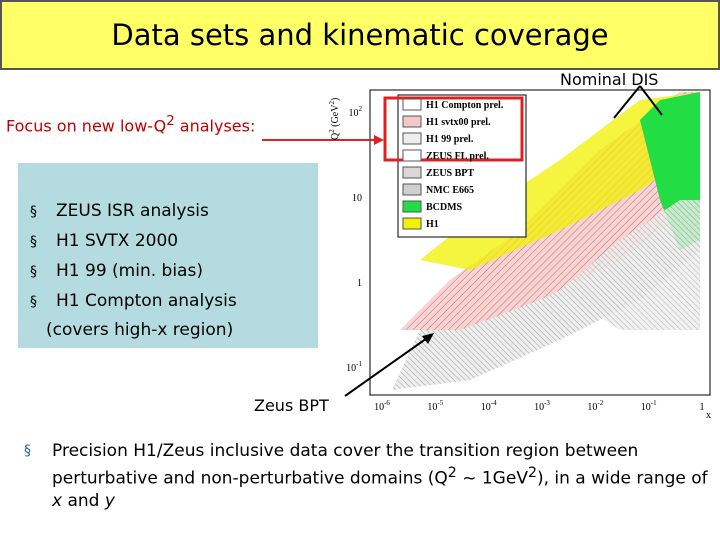 The width and height of the screenshot is (720, 540). I want to click on legend-label: H1 Compton prel., so click(465, 105).